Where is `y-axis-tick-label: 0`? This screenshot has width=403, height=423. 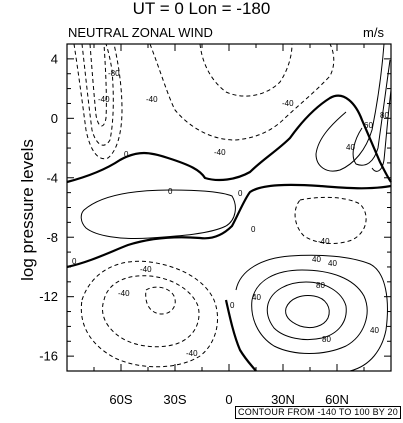
y-axis-tick-label: 0 is located at coordinates (54, 118).